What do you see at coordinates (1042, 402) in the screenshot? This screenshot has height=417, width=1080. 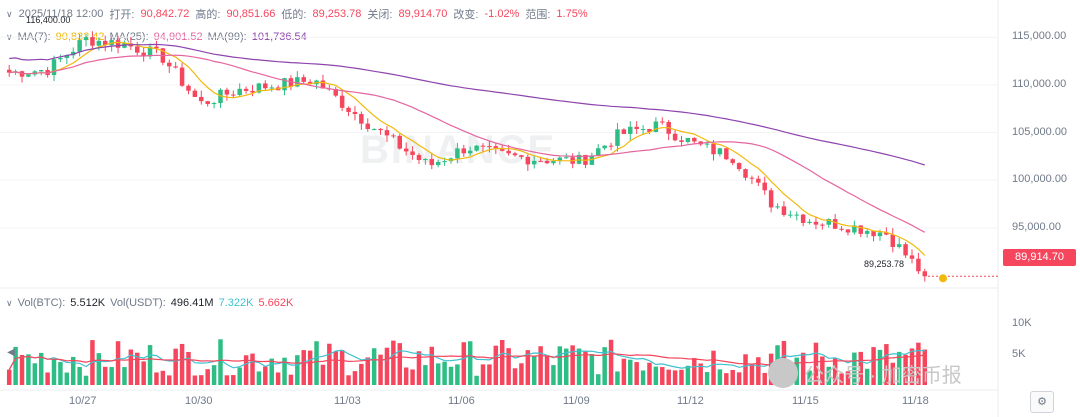 I see `settings-icon: ⚙` at bounding box center [1042, 402].